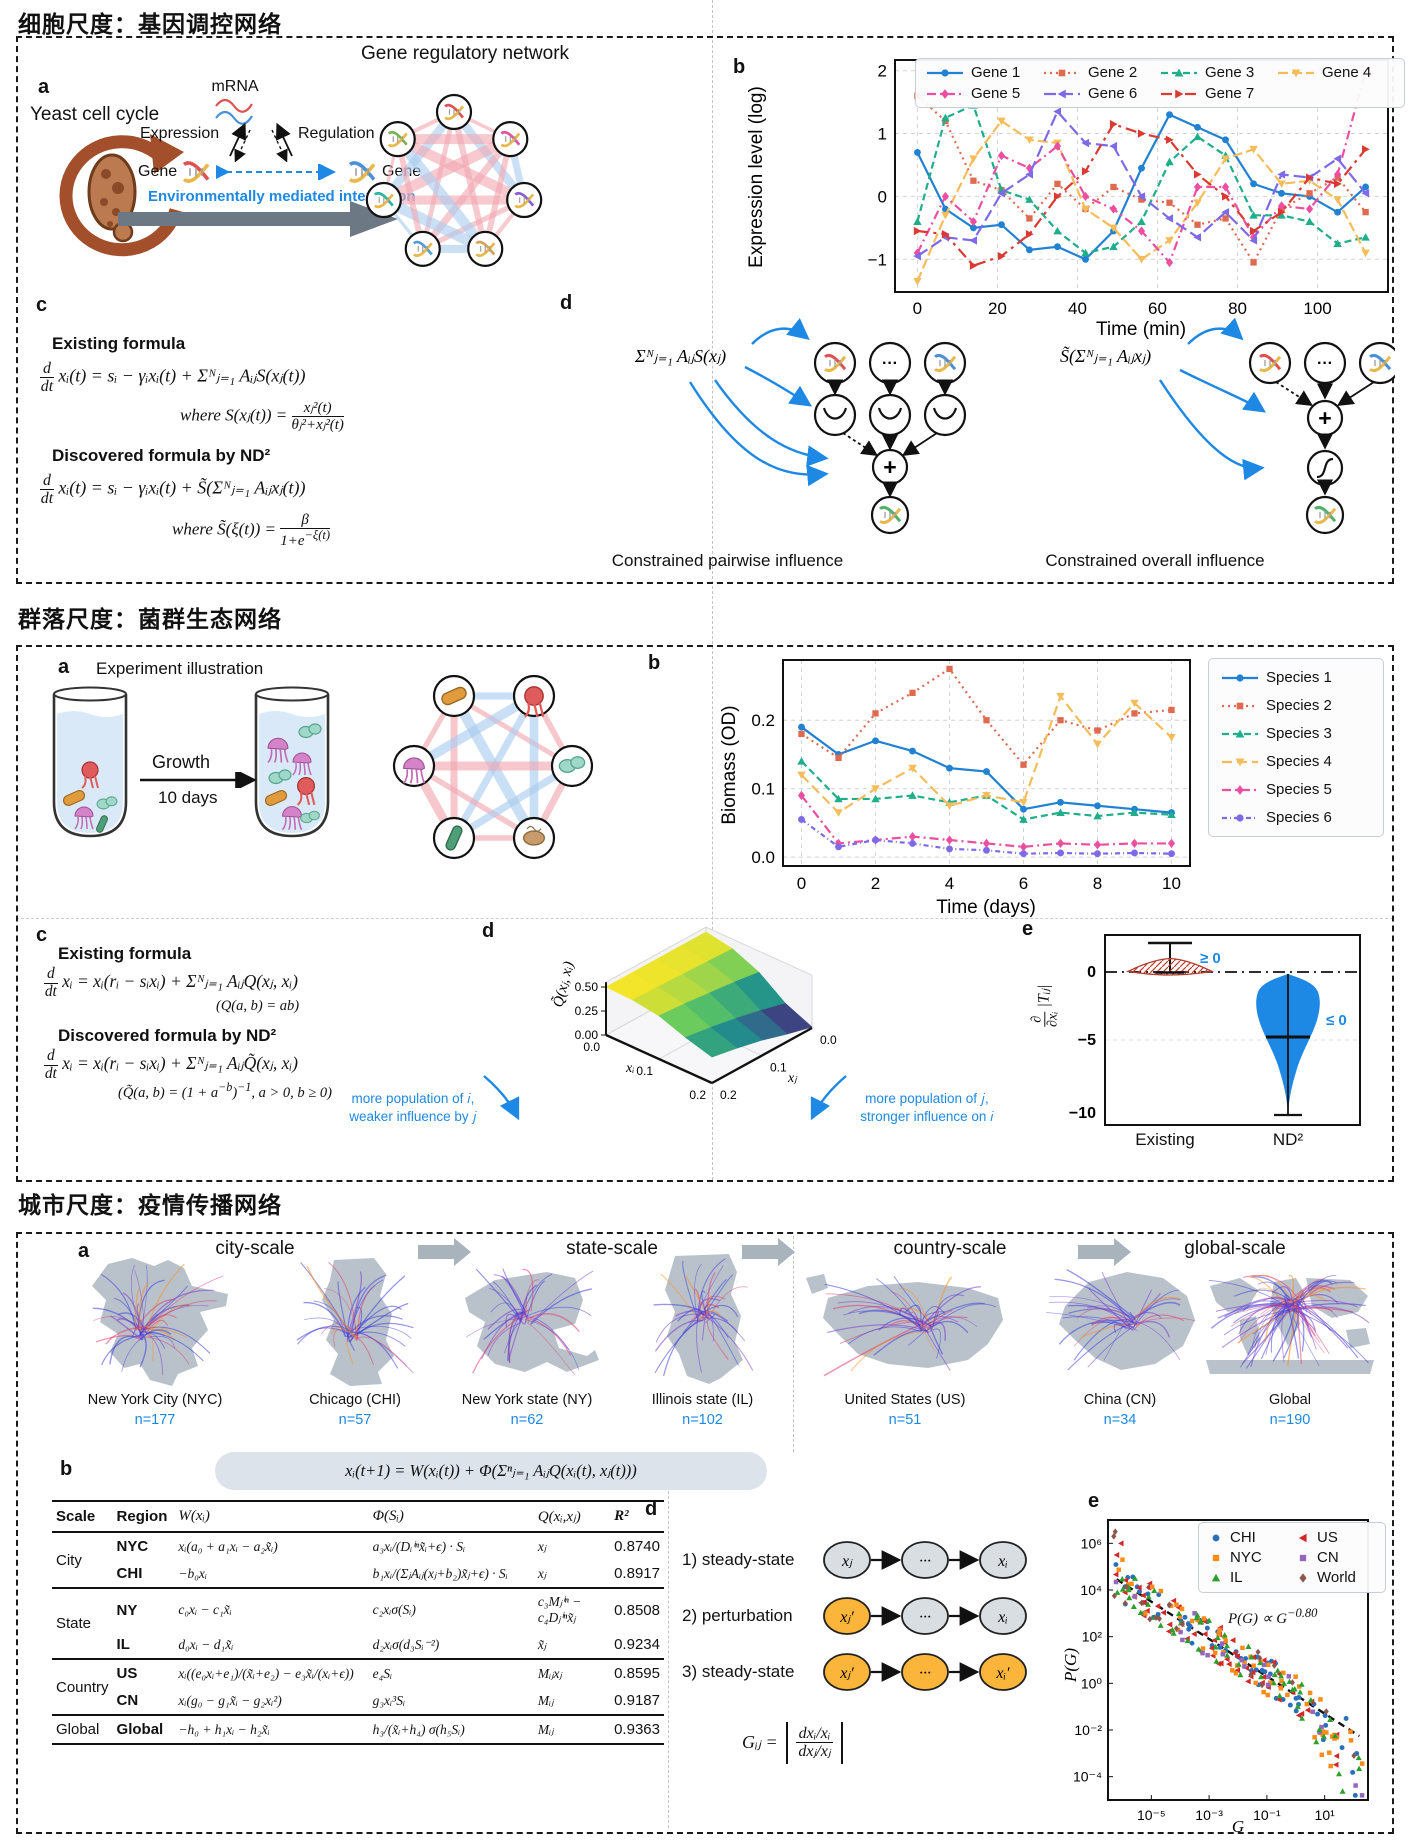  I want to click on env-interaction-arrow, so click(276, 172).